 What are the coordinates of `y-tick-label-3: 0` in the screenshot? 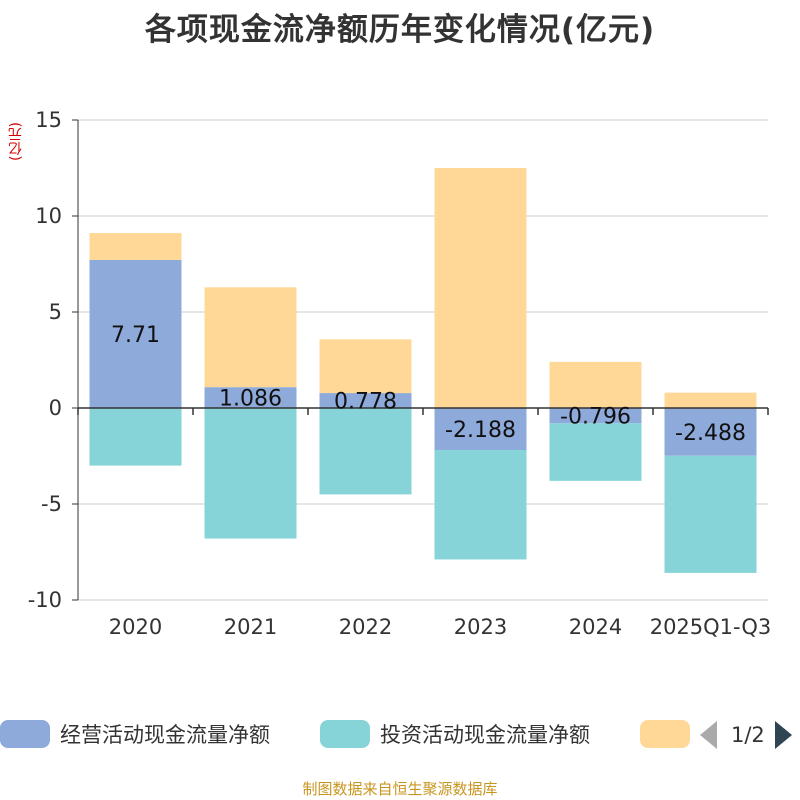 It's located at (55, 408).